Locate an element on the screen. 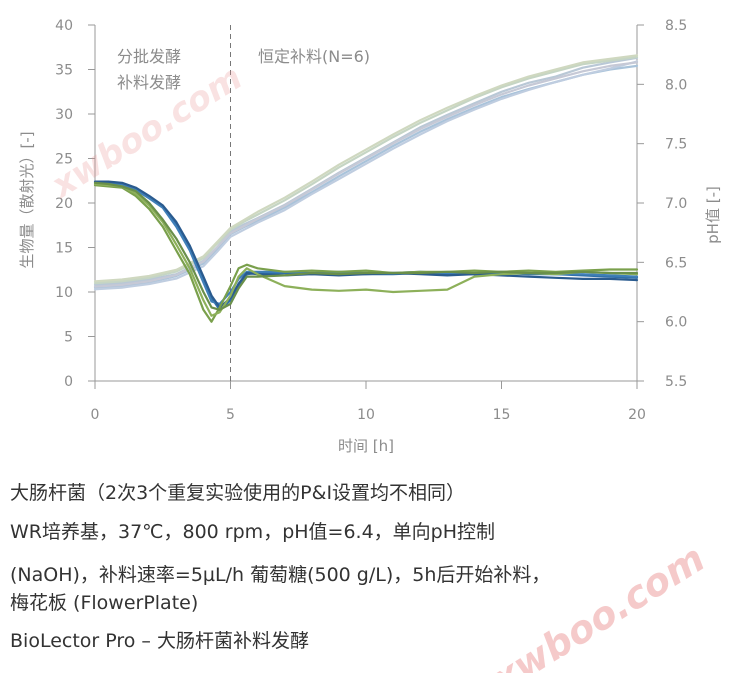  left-tick-label: 0 is located at coordinates (68, 382).